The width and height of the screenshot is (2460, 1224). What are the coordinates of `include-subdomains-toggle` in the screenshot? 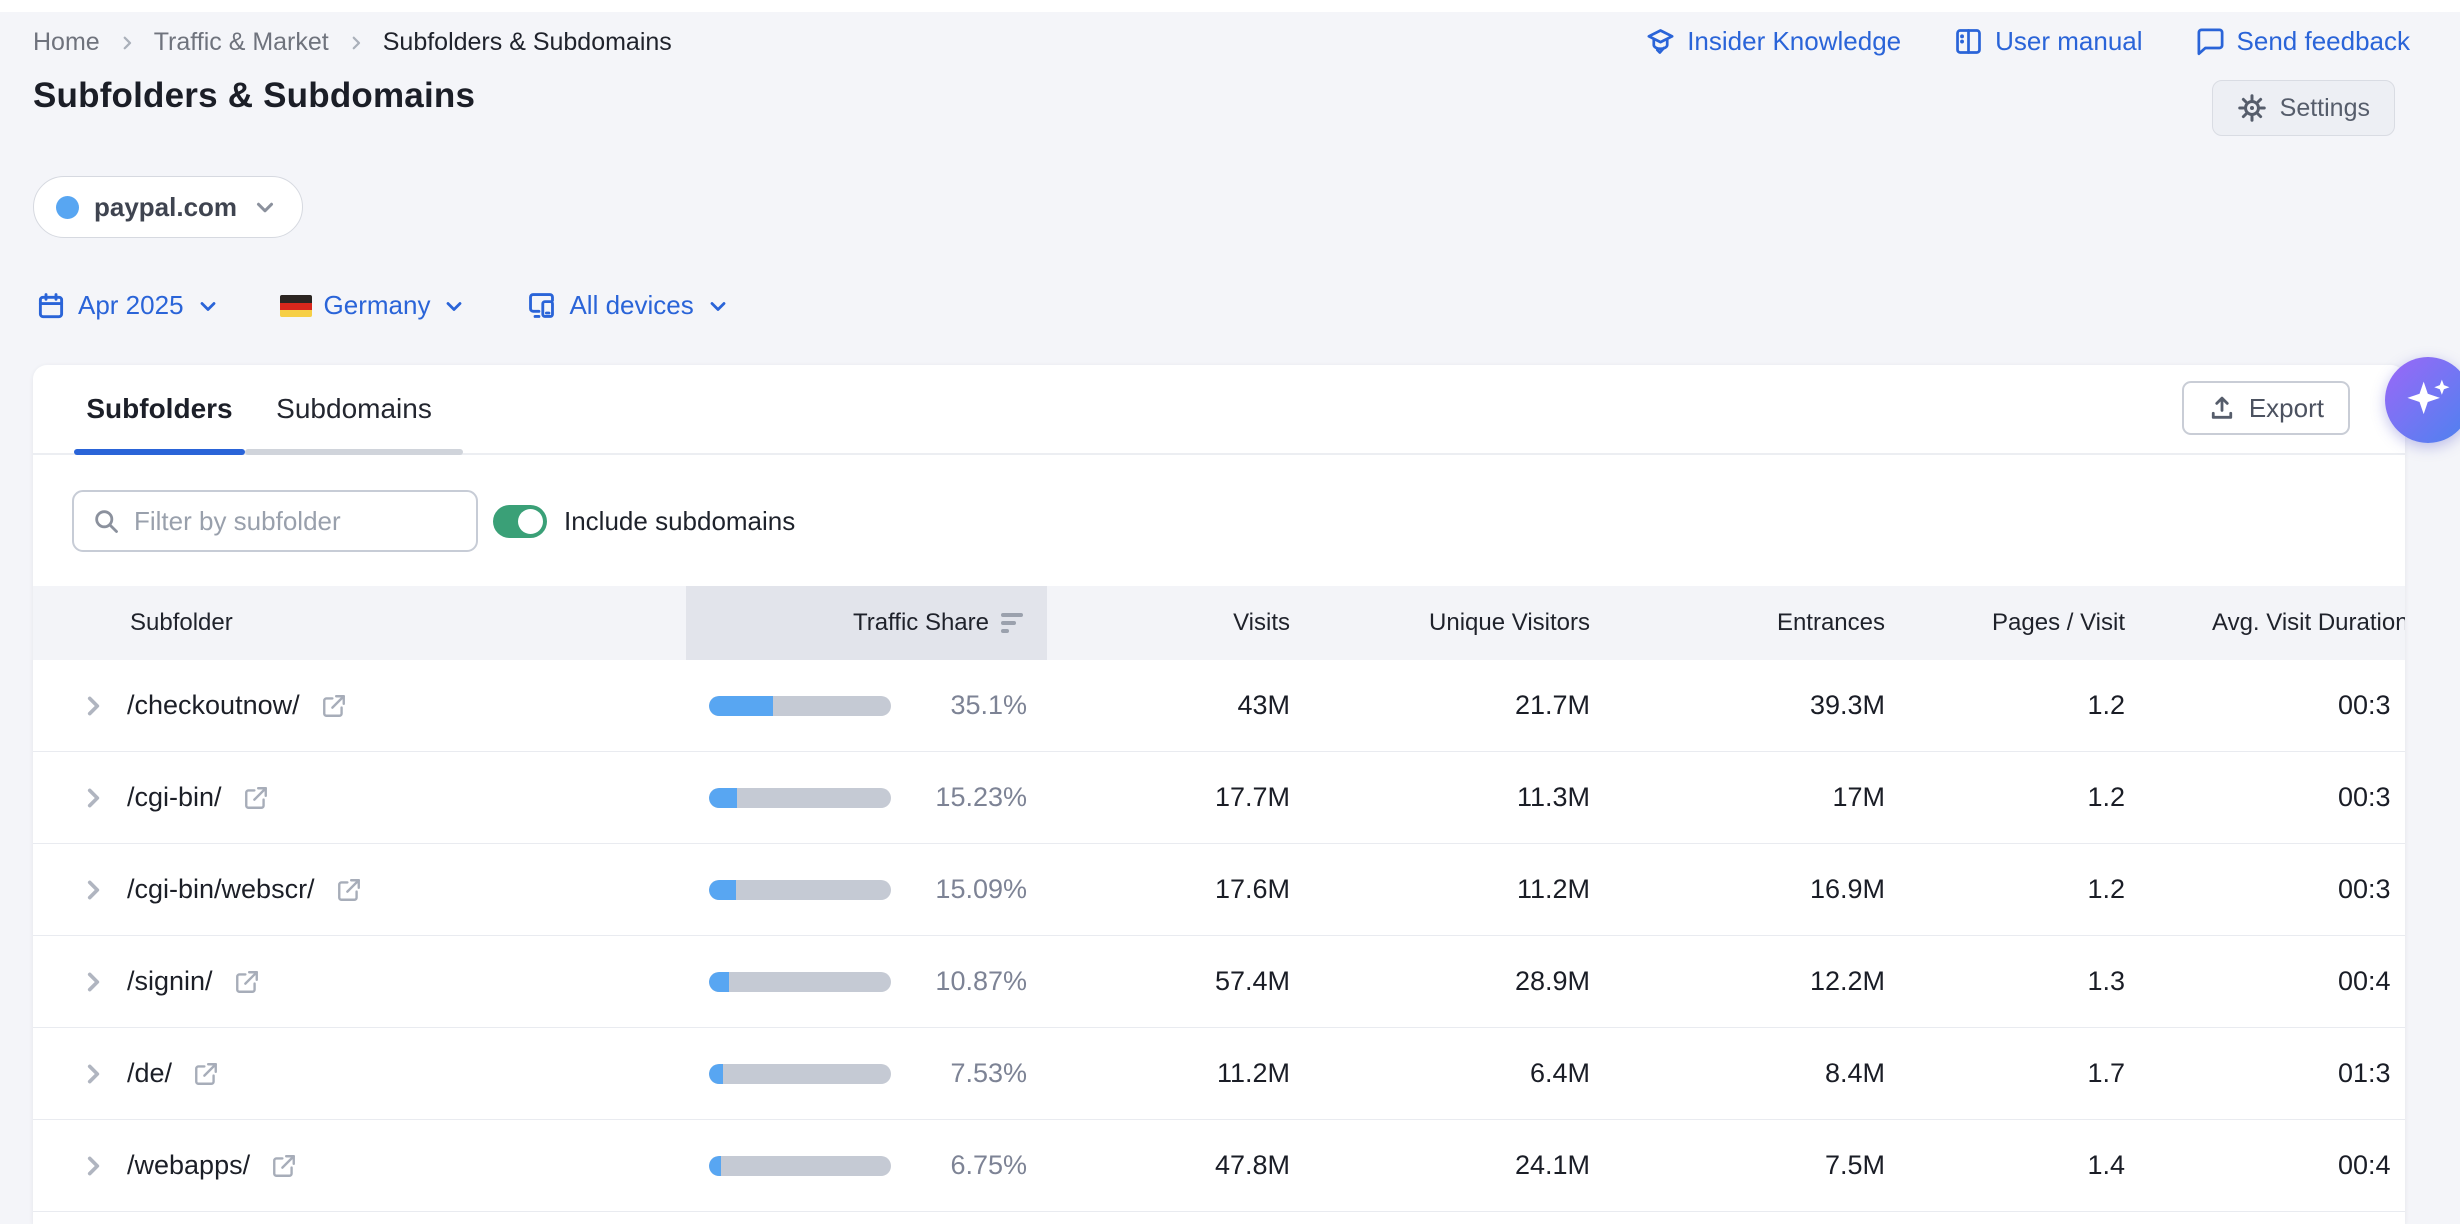 It's located at (520, 521).